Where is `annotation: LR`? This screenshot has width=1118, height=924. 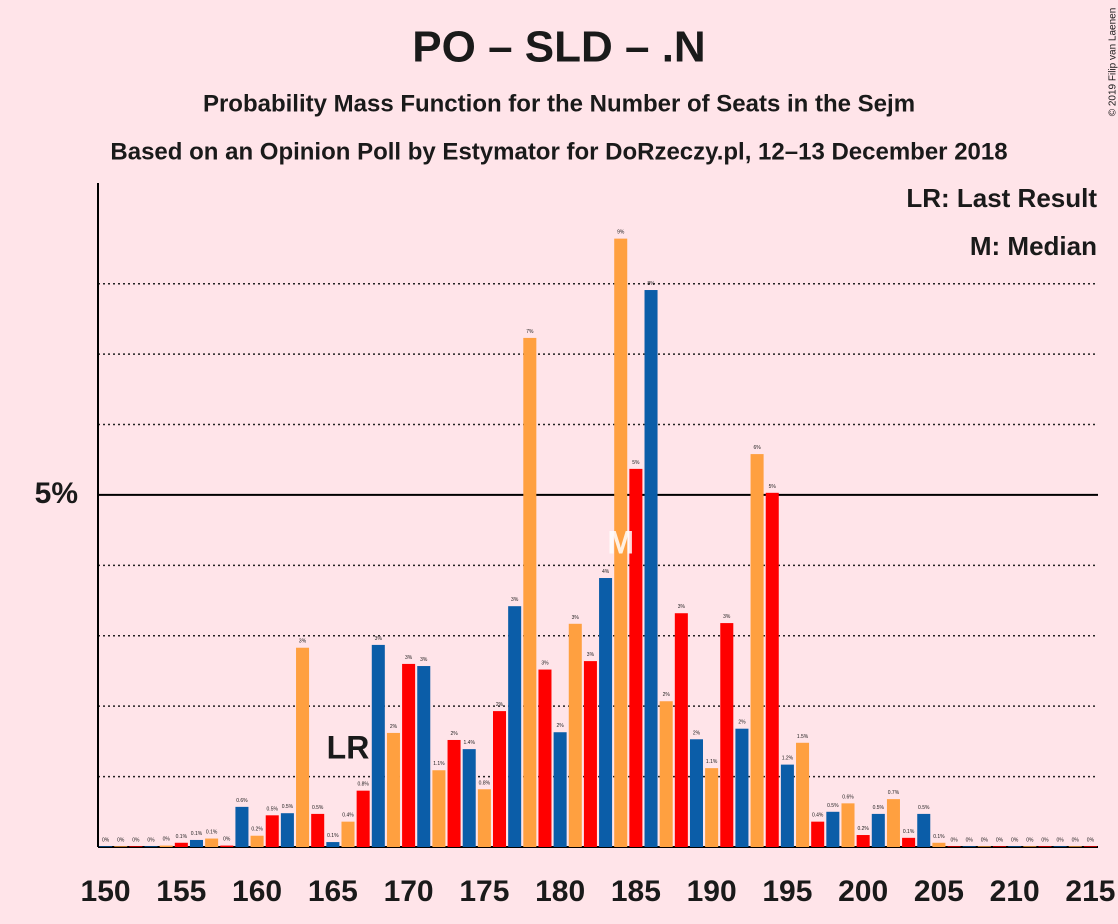
annotation: LR is located at coordinates (348, 747).